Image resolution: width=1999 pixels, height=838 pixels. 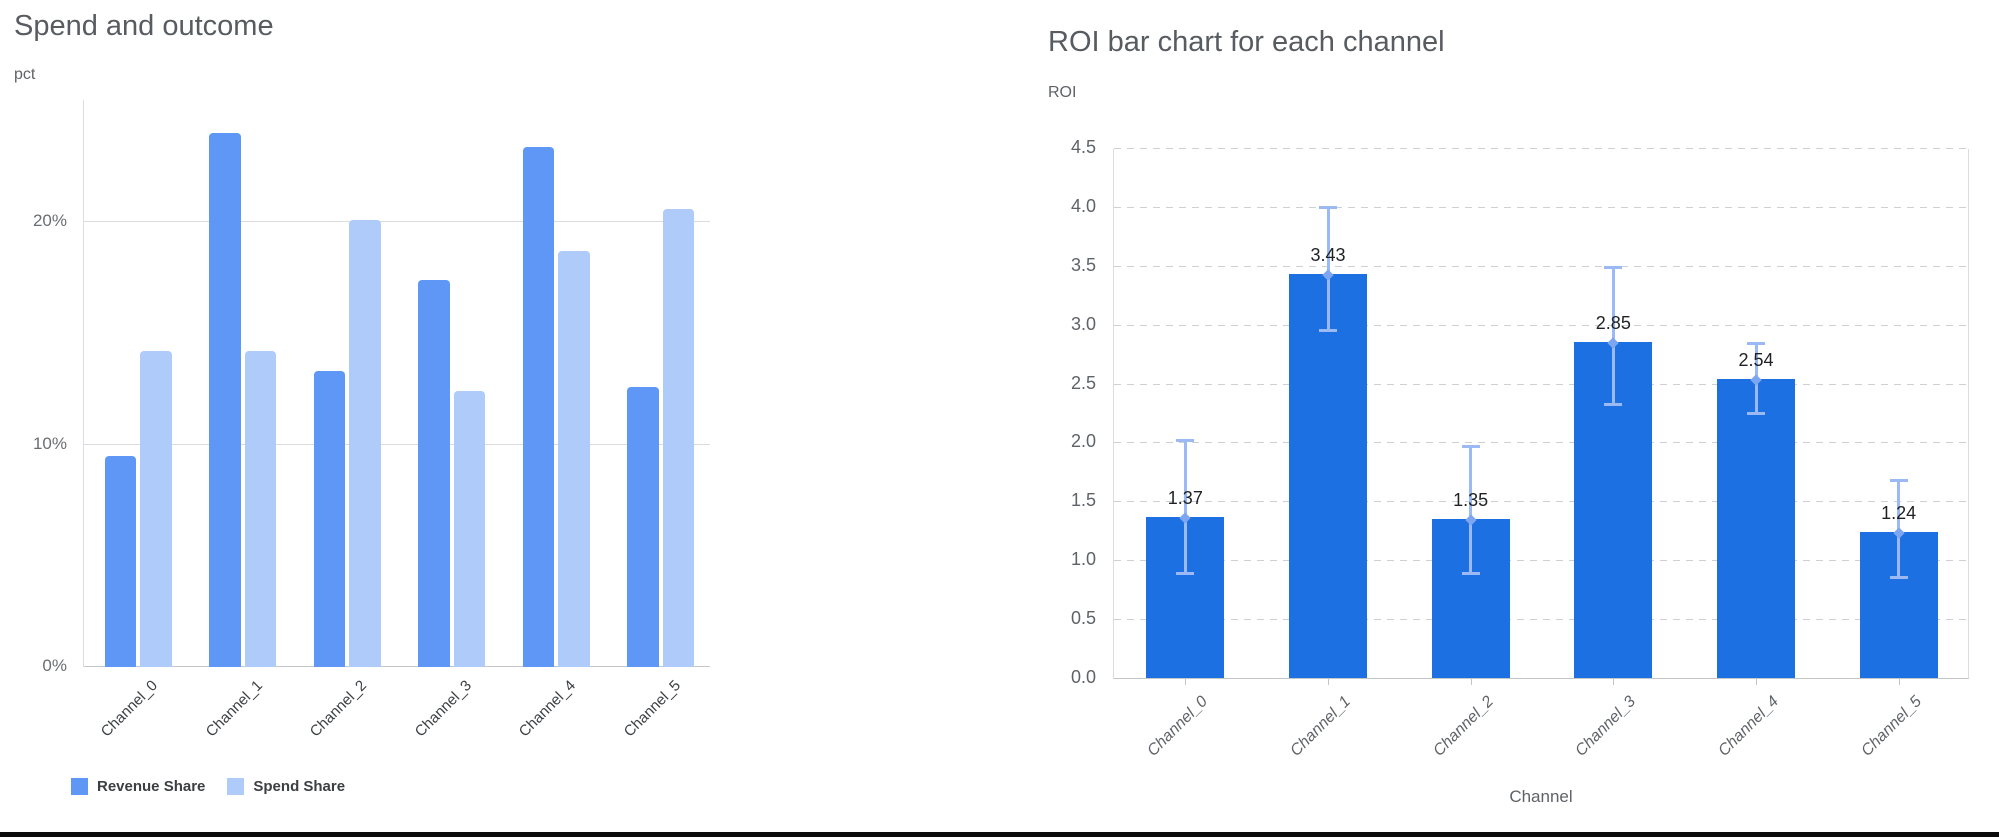 What do you see at coordinates (1062, 92) in the screenshot?
I see `right-y-axis-unit-label: ROI` at bounding box center [1062, 92].